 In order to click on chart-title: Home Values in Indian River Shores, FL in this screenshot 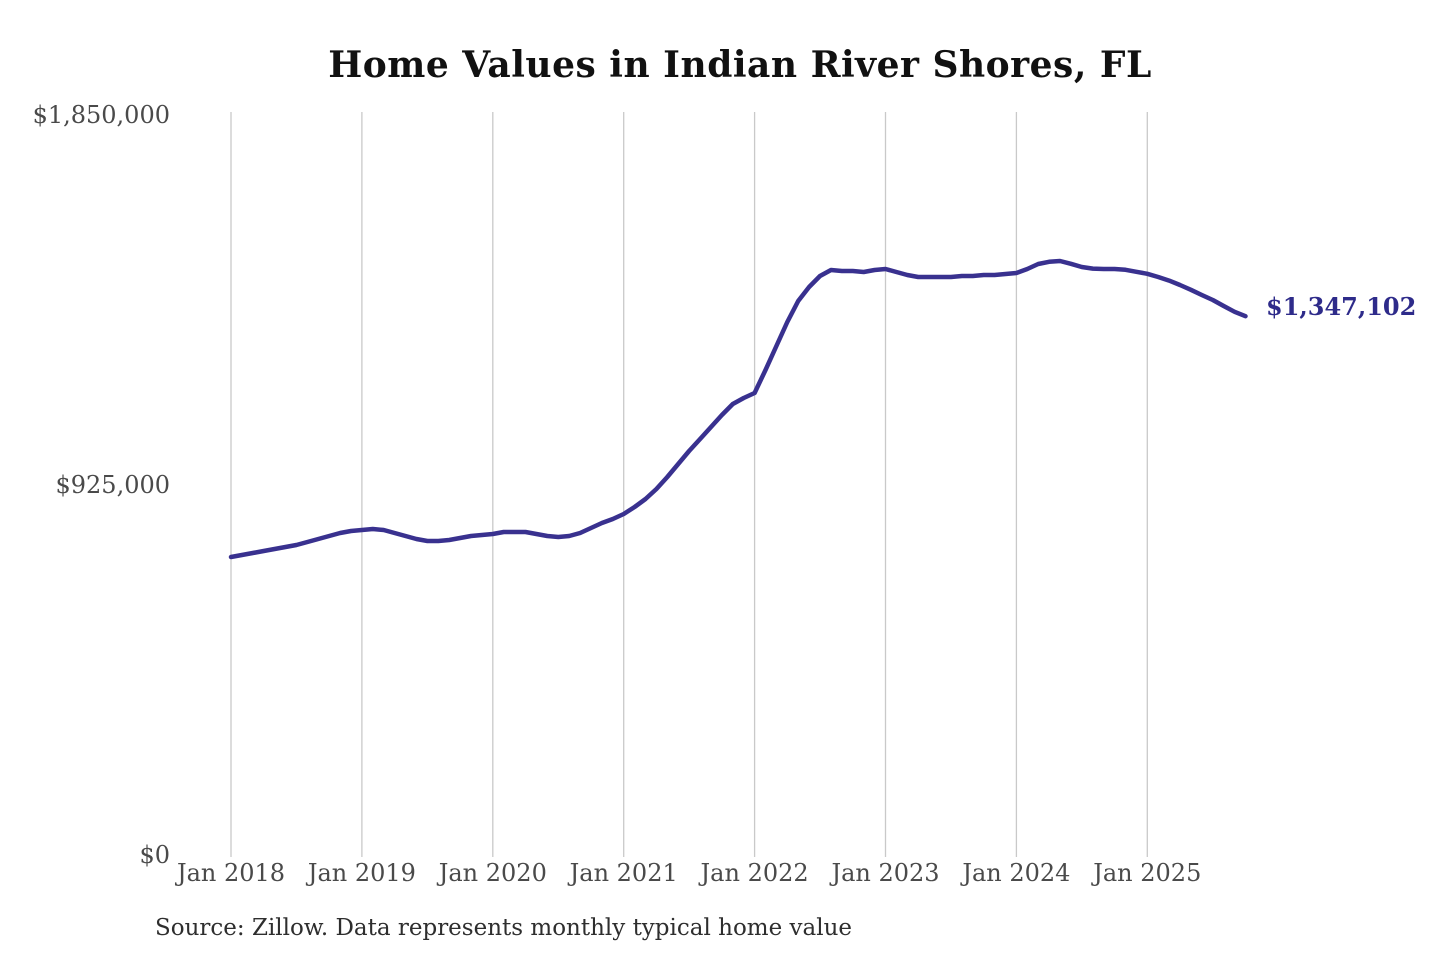, I will do `click(740, 65)`.